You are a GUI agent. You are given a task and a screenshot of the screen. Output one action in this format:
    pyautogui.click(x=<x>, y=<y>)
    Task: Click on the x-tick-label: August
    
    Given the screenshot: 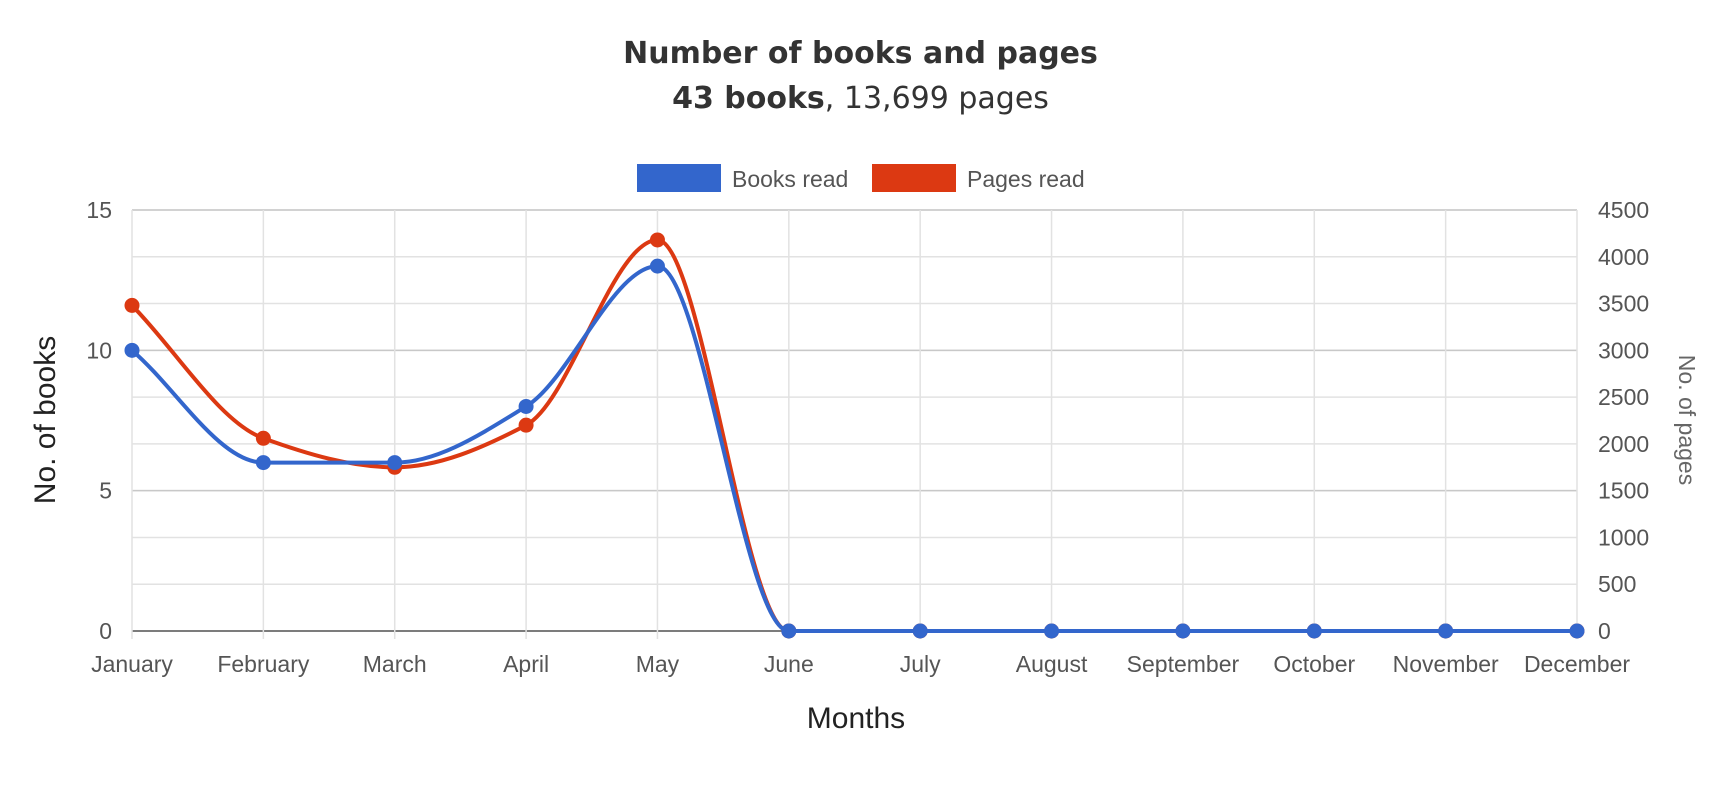 What is the action you would take?
    pyautogui.click(x=1052, y=664)
    